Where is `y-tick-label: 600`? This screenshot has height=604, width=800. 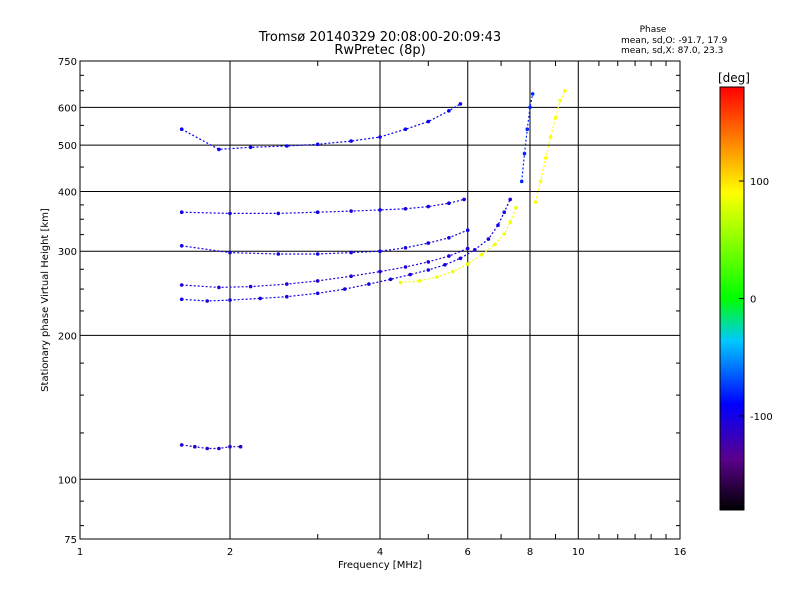
y-tick-label: 600 is located at coordinates (67, 108).